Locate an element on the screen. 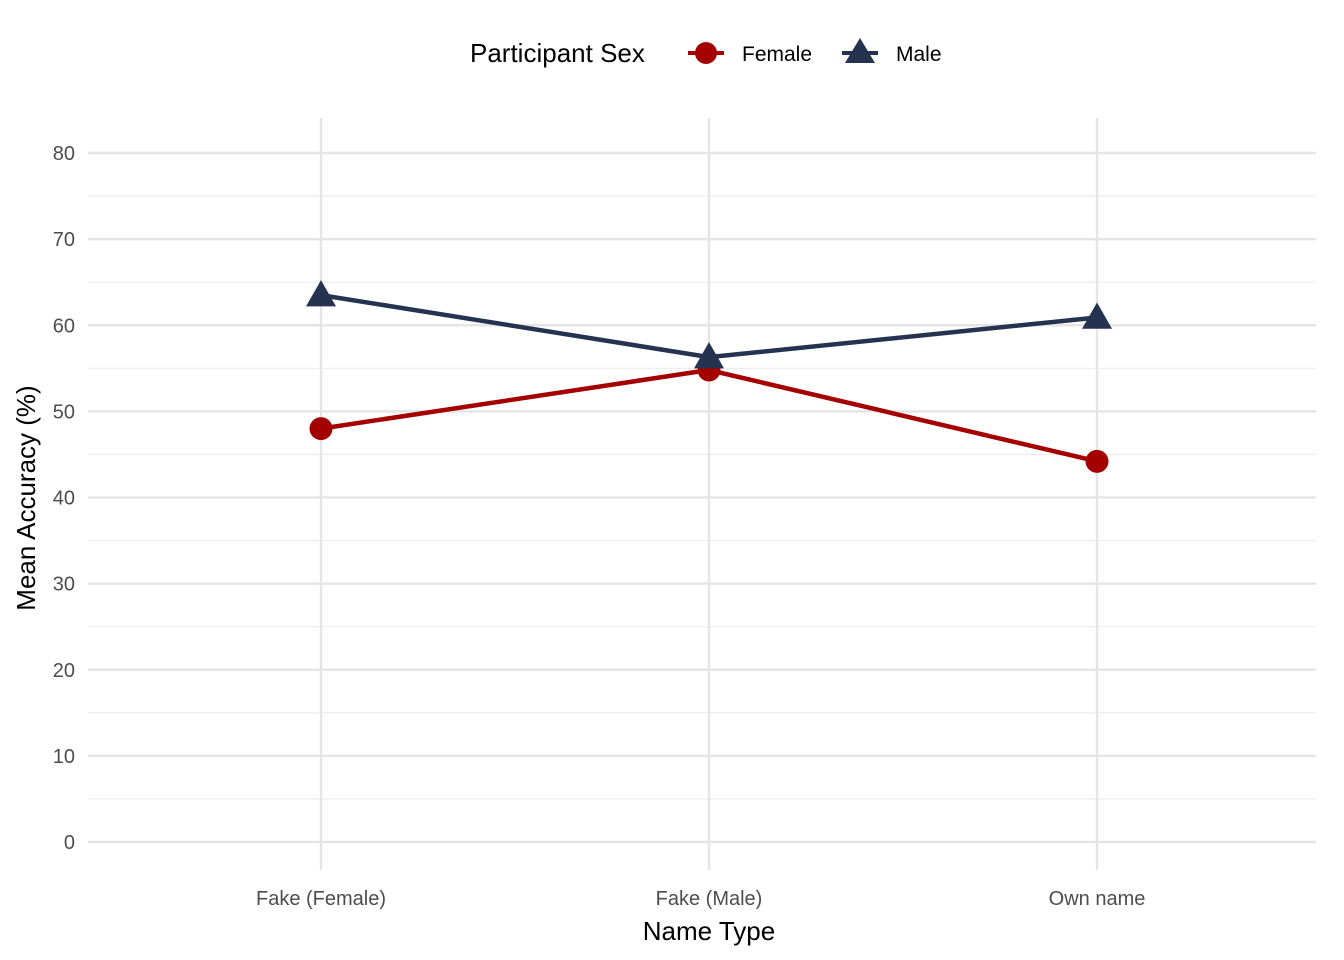 The image size is (1344, 960). y-axis-tick-labels: 0 10 20 30 40 50 60 70 80 is located at coordinates (64, 498).